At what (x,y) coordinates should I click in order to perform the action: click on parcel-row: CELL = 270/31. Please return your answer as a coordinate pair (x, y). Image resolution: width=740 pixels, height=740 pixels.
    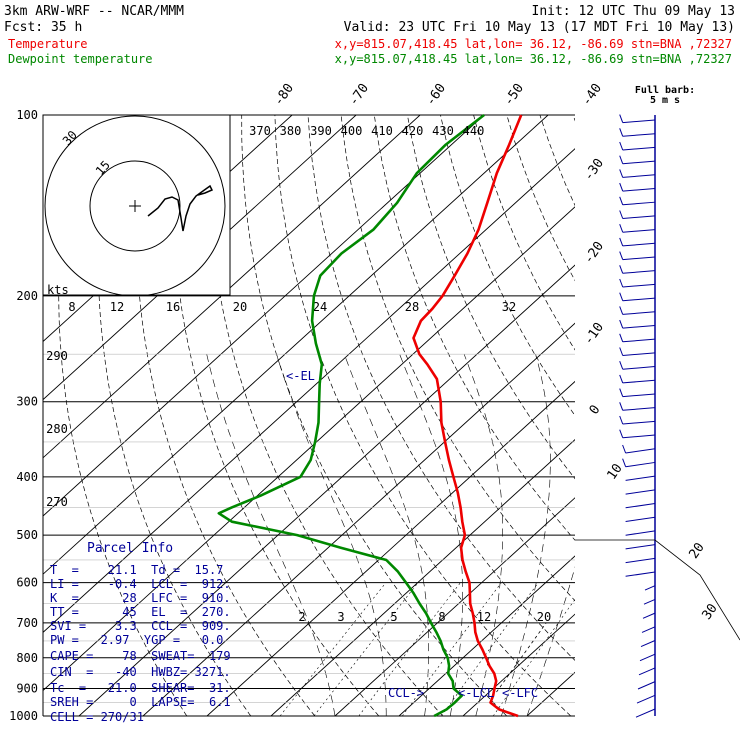
    Looking at the image, I should click on (97, 717).